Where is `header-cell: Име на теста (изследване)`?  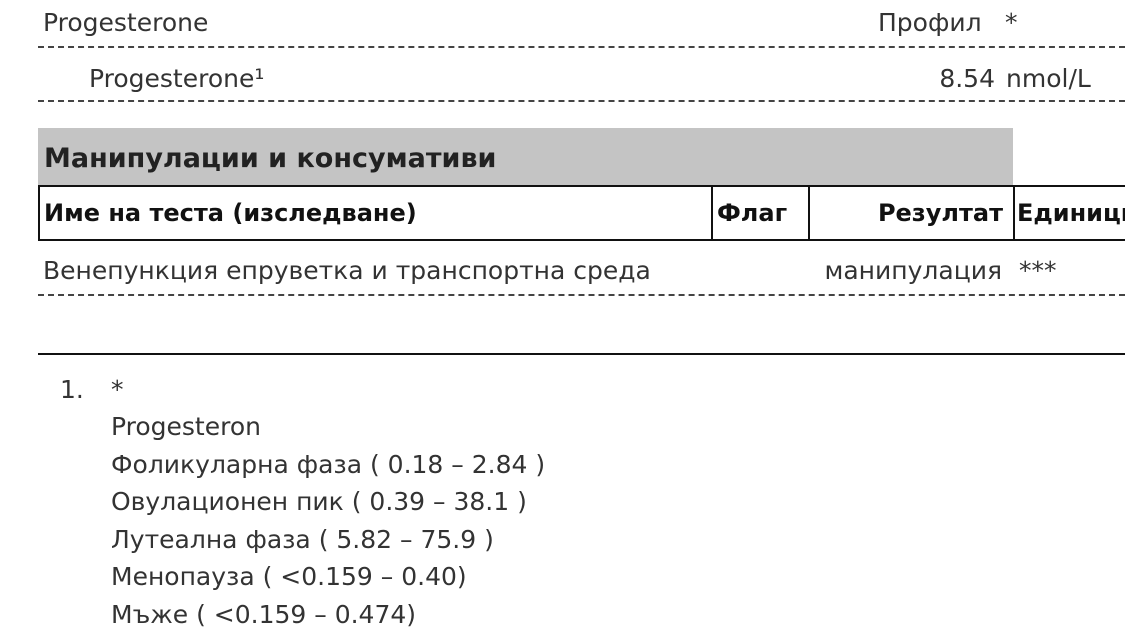
header-cell: Име на теста (изследване) is located at coordinates (230, 213).